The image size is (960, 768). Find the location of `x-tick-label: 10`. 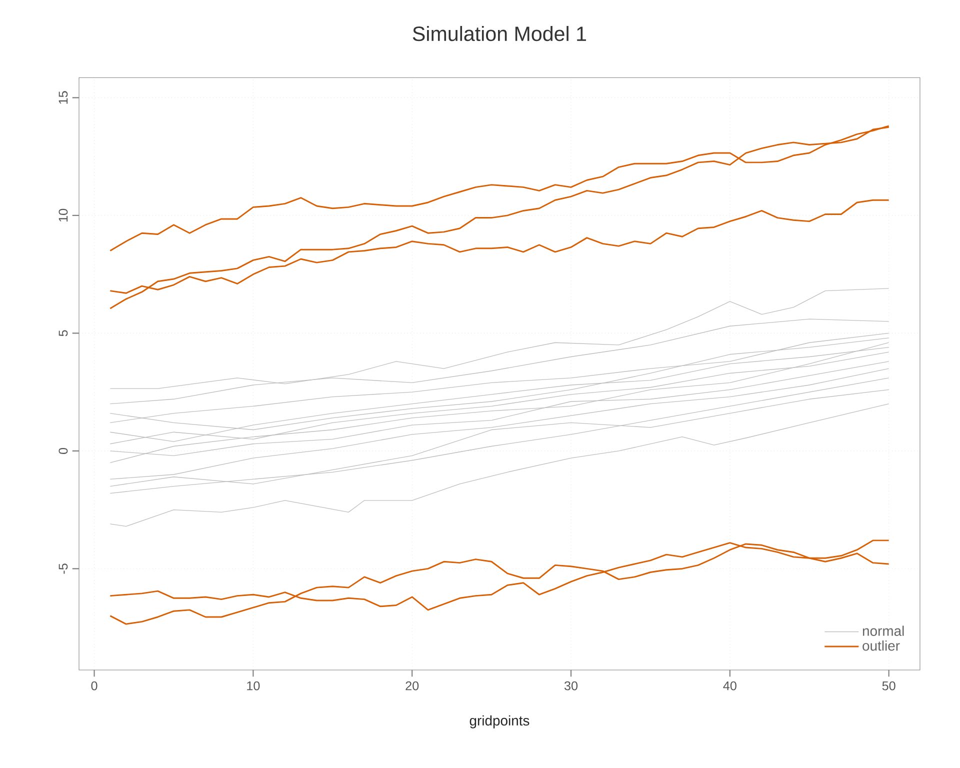

x-tick-label: 10 is located at coordinates (253, 685).